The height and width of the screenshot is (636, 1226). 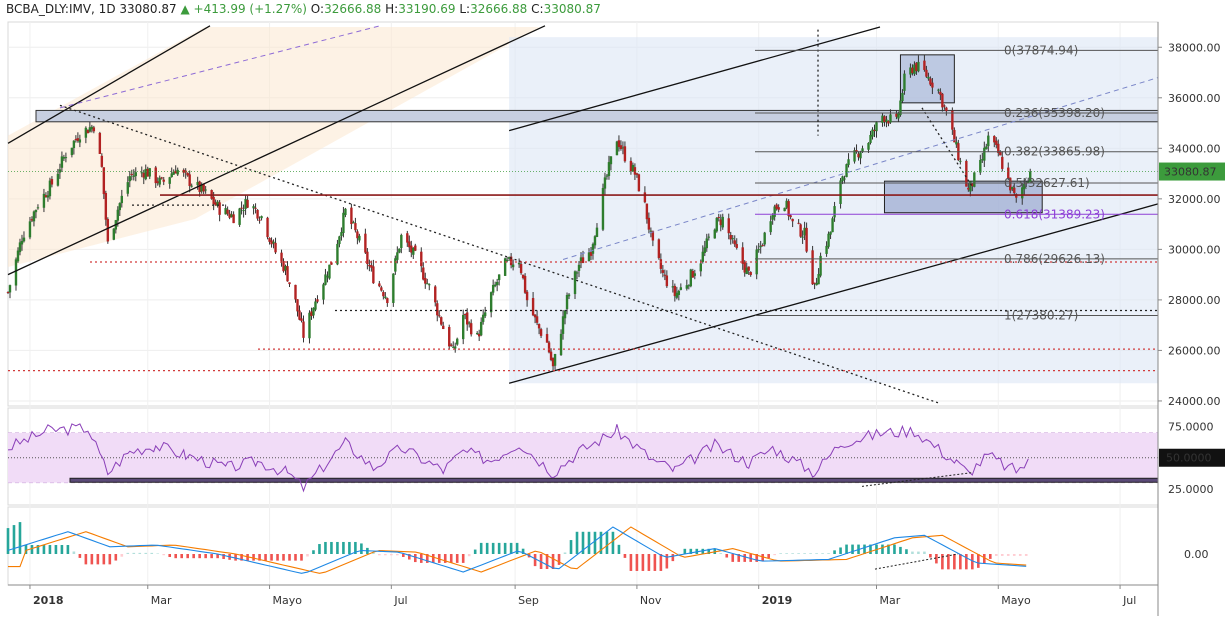 I want to click on fib-level-label: 1(27380.27), so click(x=1041, y=316).